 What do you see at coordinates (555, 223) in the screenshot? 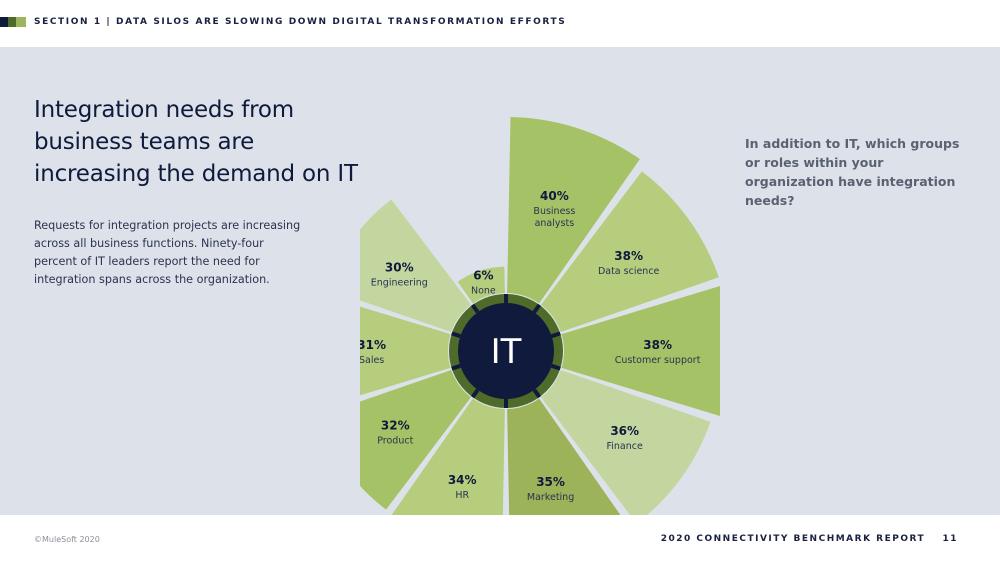
I see `category-label: analysts` at bounding box center [555, 223].